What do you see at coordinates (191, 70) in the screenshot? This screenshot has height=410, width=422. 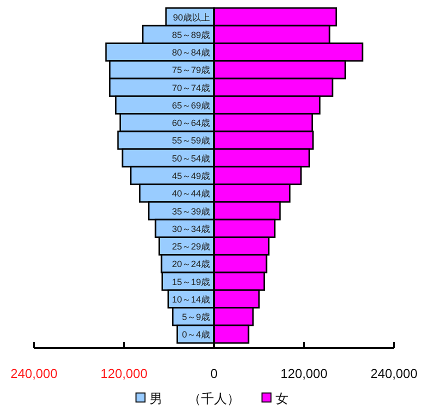 I see `y-tick-label: 75～79歳` at bounding box center [191, 70].